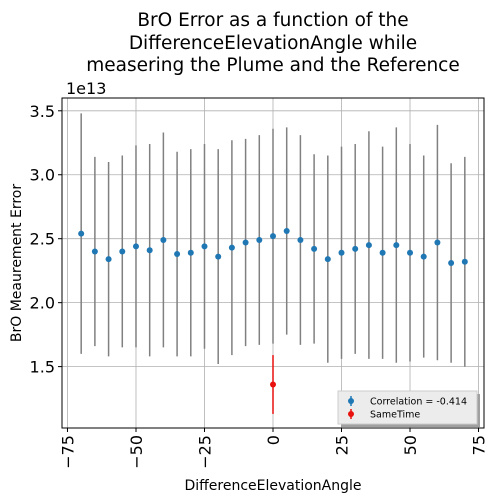 This screenshot has height=504, width=504. Describe the element at coordinates (86, 88) in the screenshot. I see `y-offset-label: 1e13` at that location.